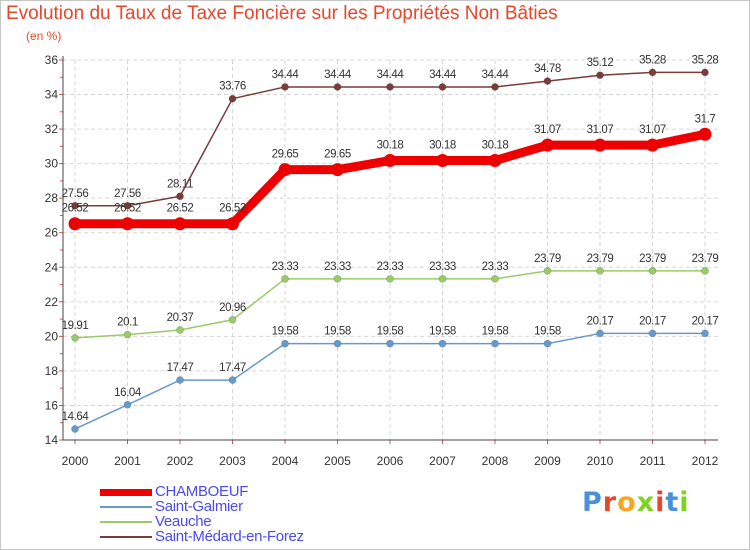  Describe the element at coordinates (52, 129) in the screenshot. I see `y-tick-label: 32` at that location.